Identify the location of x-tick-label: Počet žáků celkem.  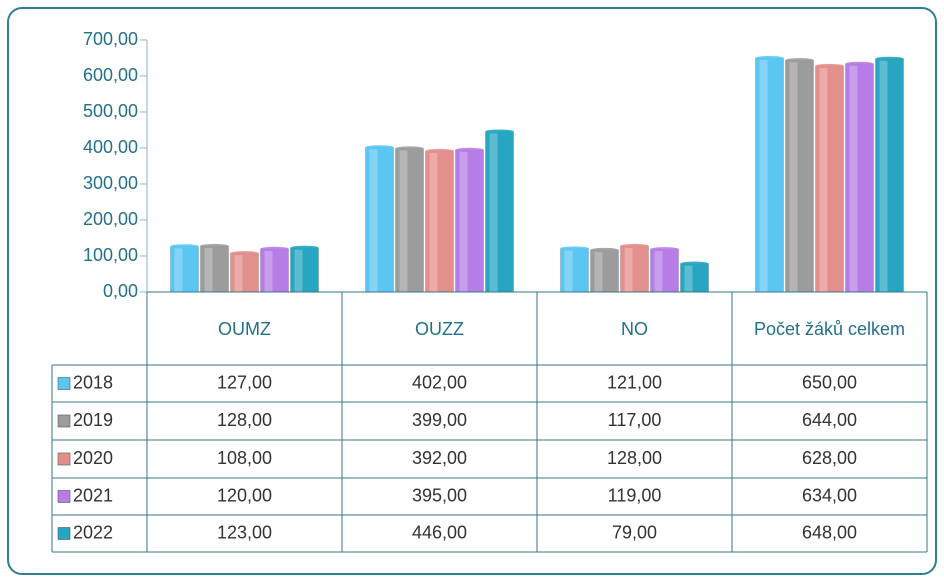
(829, 328).